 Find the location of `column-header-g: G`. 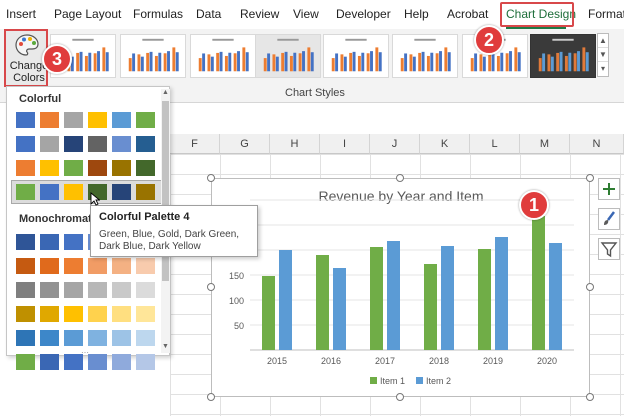

column-header-g: G is located at coordinates (245, 144).